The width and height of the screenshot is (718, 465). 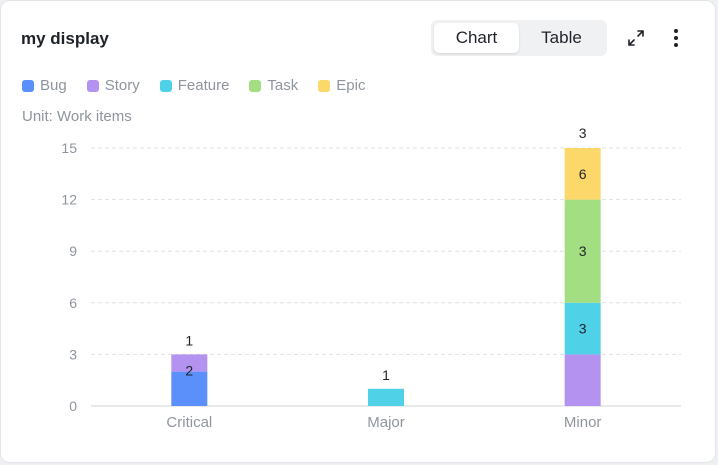 I want to click on legend-item-task: Task, so click(x=273, y=85).